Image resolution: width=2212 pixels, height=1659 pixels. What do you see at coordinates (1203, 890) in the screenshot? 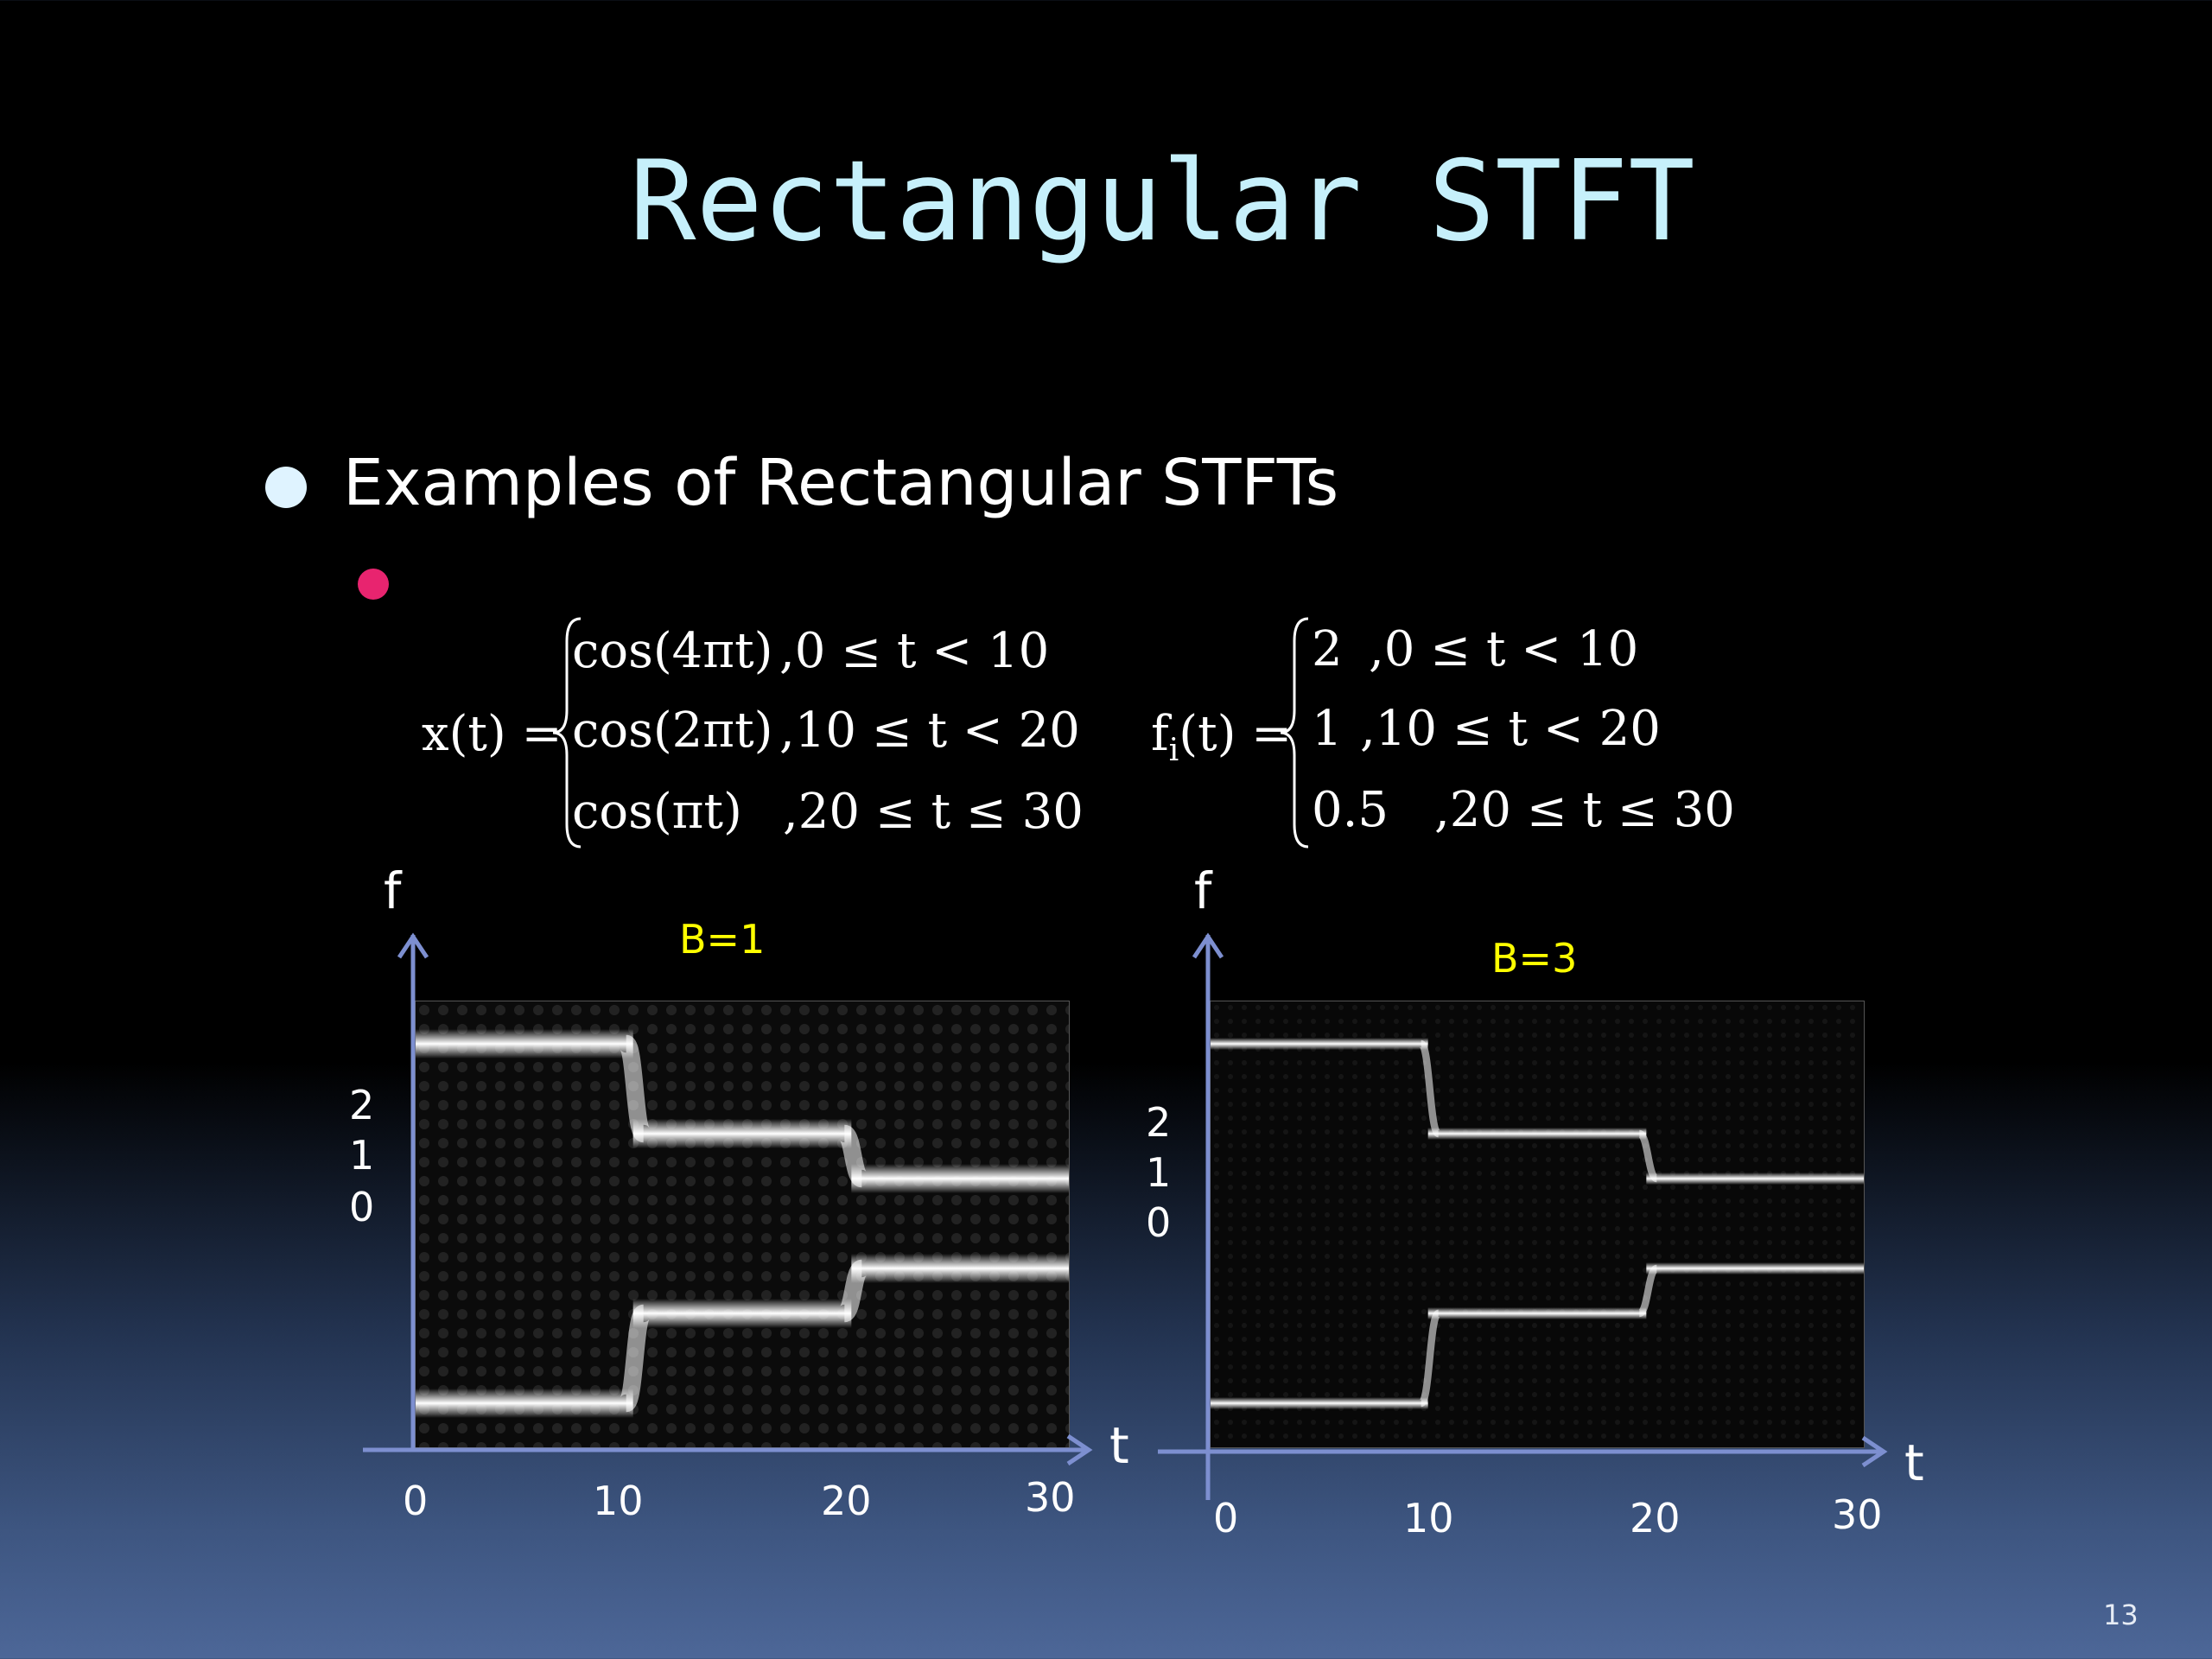
I see `stft-b3-ylabel: f` at bounding box center [1203, 890].